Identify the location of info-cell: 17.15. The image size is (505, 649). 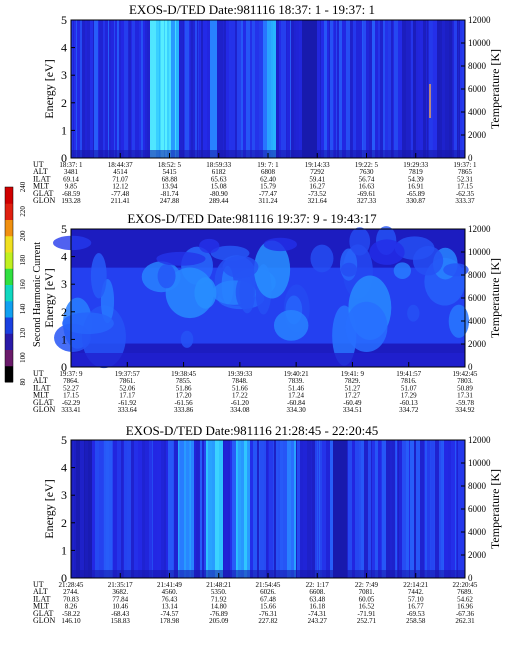
(465, 187).